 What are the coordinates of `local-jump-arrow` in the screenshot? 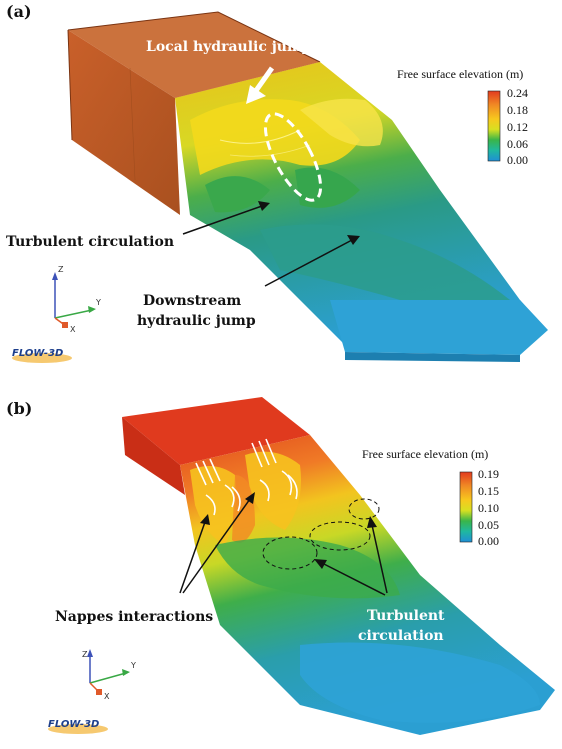 It's located at (260, 85).